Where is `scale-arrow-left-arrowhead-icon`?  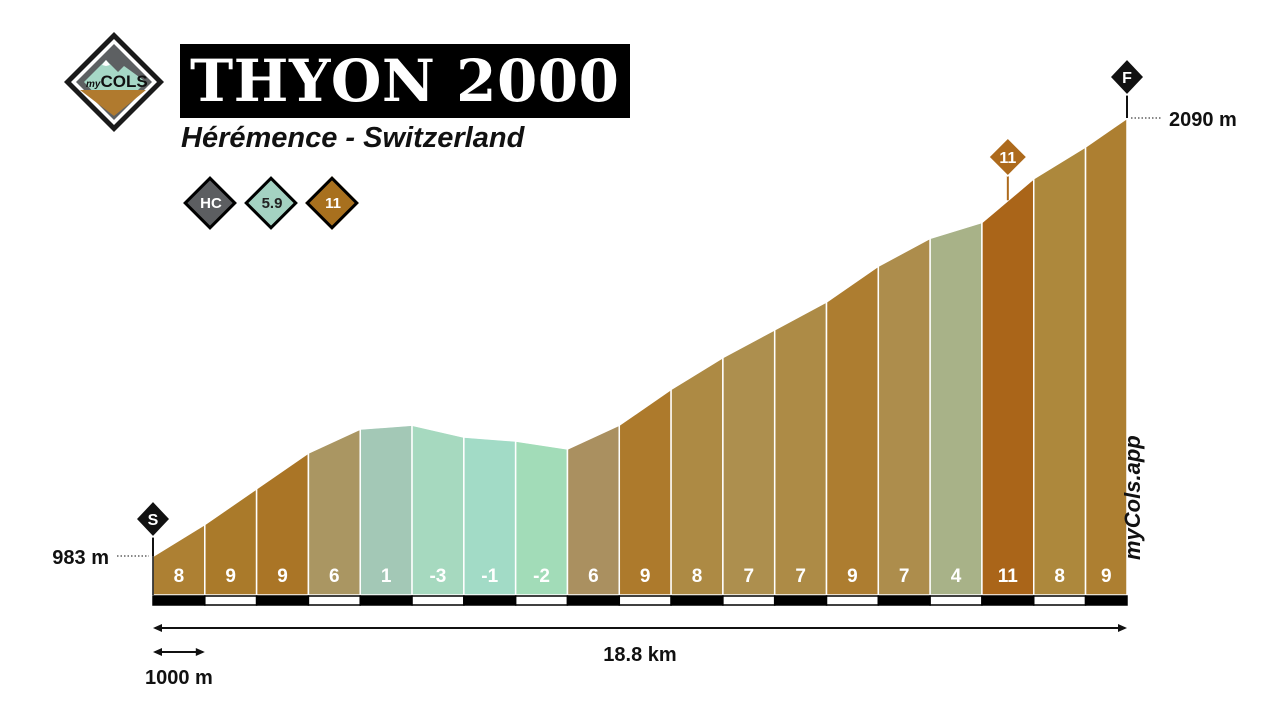
scale-arrow-left-arrowhead-icon is located at coordinates (157, 652).